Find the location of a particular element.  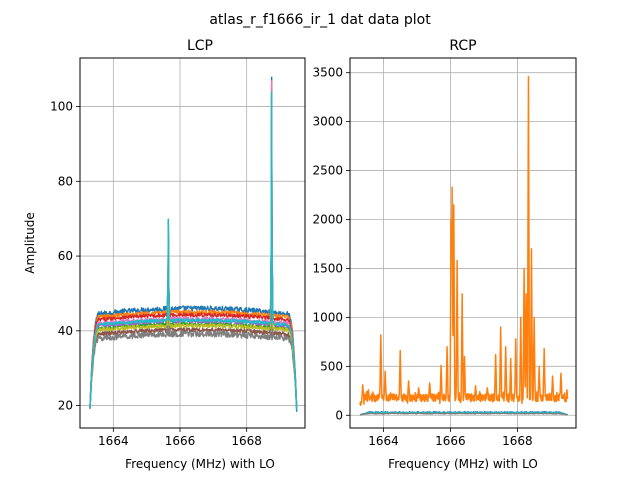

rcp-ytick-label: 3500 is located at coordinates (327, 73).